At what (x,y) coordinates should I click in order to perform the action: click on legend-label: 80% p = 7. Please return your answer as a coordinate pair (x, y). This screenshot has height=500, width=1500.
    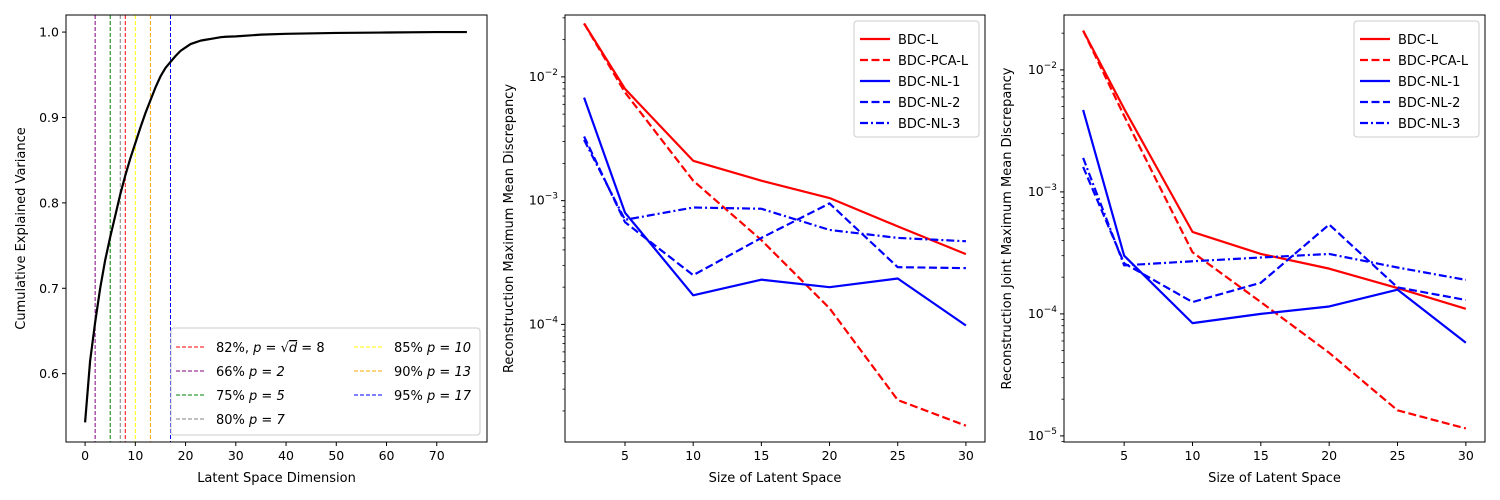
    Looking at the image, I should click on (250, 420).